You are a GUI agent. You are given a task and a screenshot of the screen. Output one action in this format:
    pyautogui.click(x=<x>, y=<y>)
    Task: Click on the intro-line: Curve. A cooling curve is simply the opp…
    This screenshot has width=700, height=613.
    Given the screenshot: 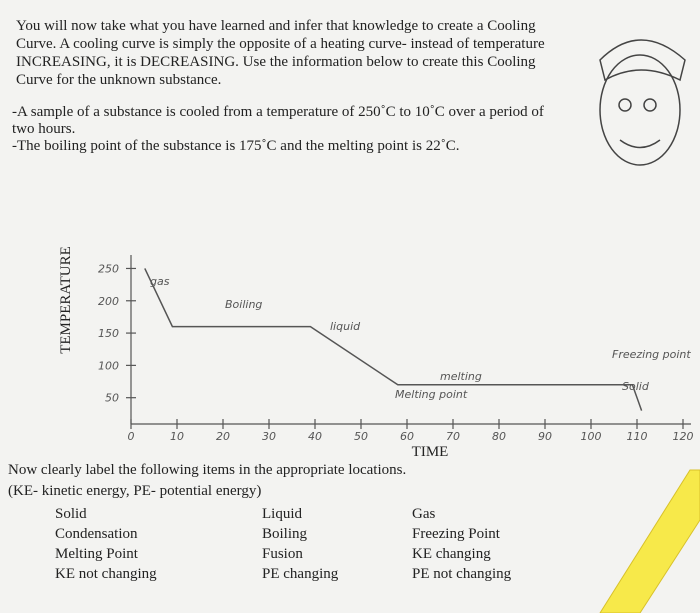 What is the action you would take?
    pyautogui.click(x=280, y=44)
    